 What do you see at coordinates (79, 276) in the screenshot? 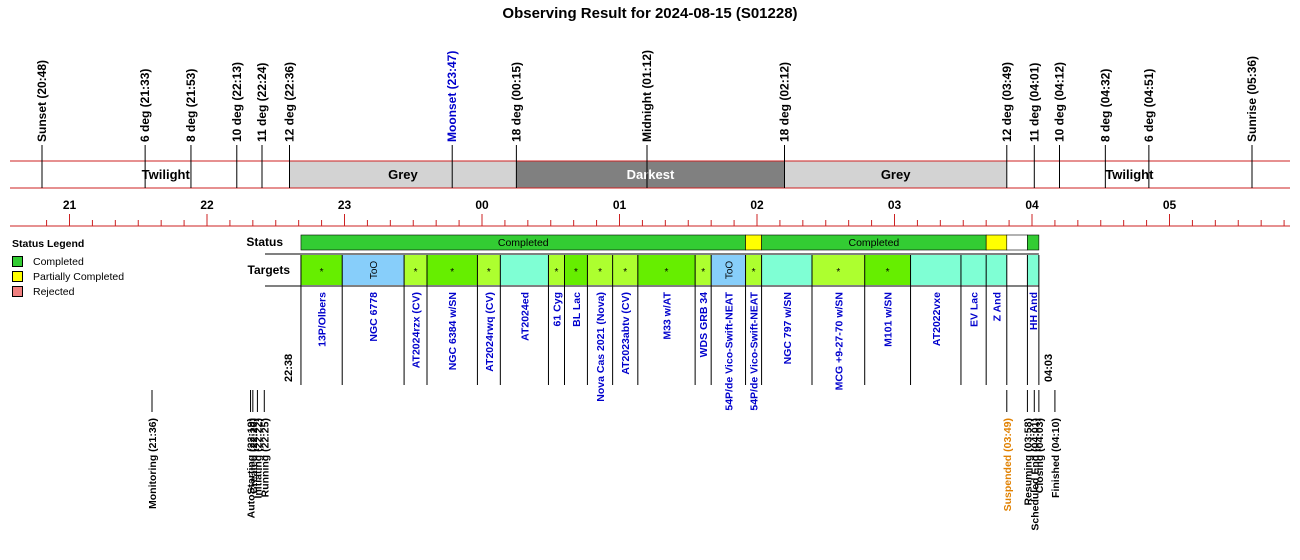
I see `legend-label-partially-completed: Partially Completed` at bounding box center [79, 276].